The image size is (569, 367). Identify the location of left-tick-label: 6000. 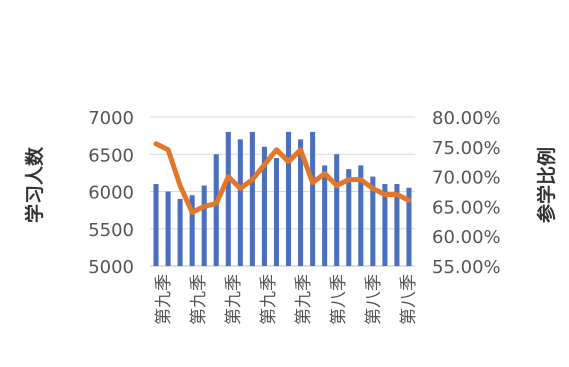
(111, 193).